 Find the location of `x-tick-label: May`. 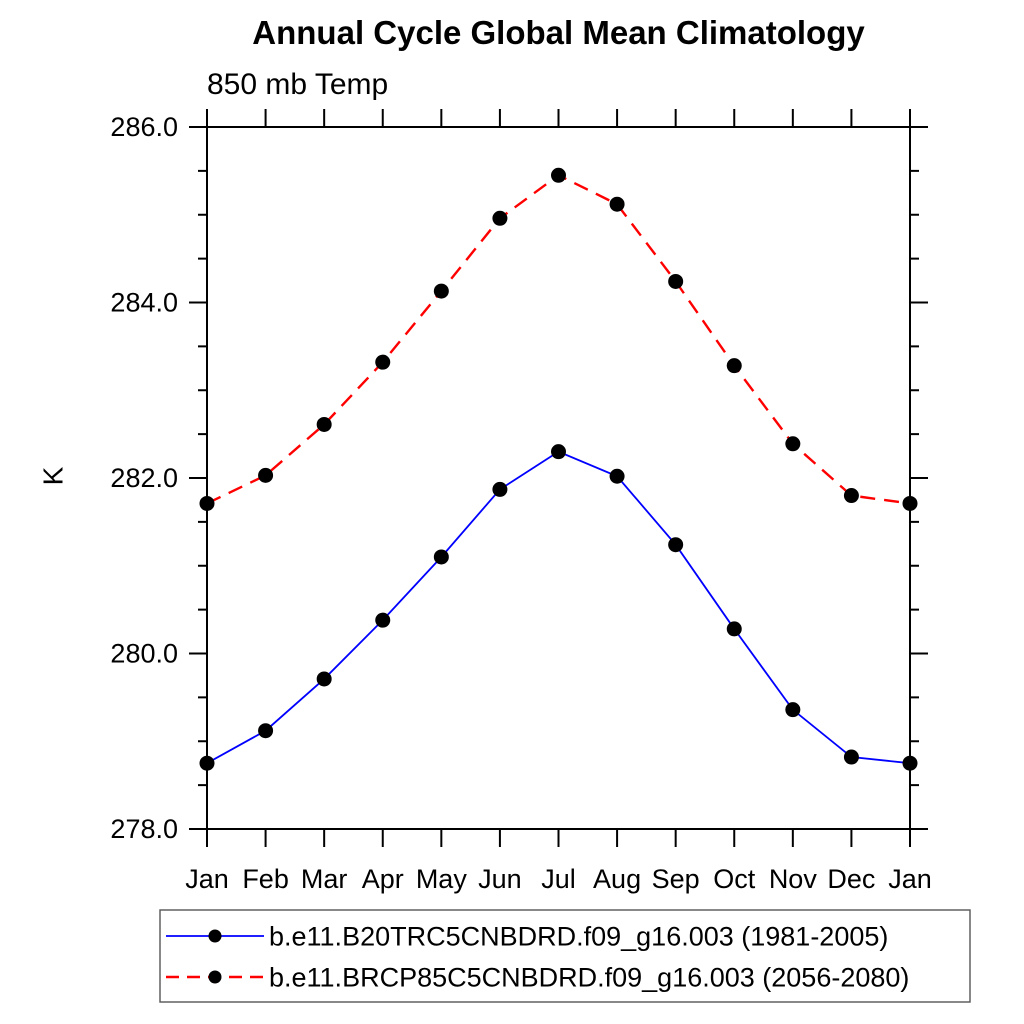

x-tick-label: May is located at coordinates (442, 879).